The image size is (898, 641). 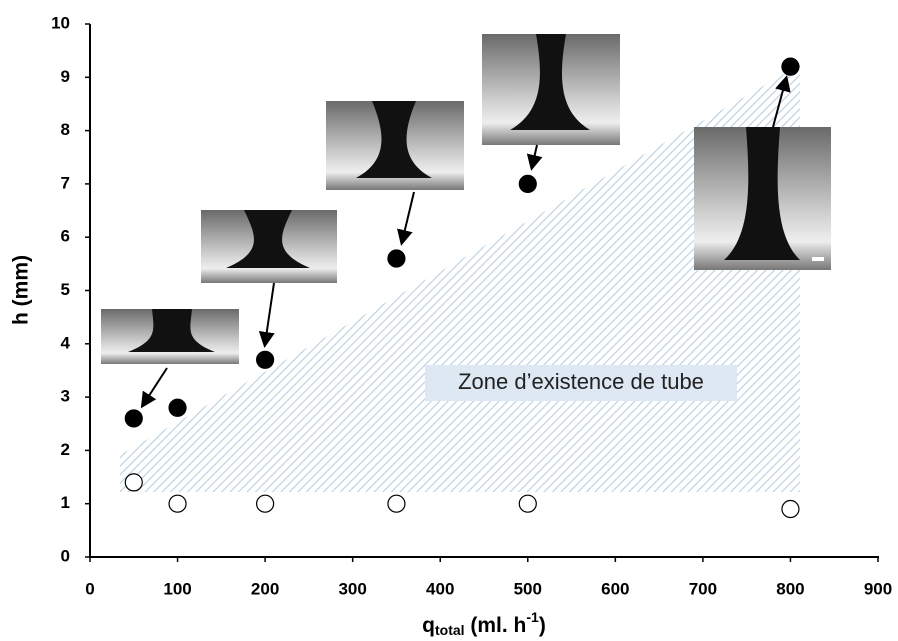 What do you see at coordinates (450, 630) in the screenshot?
I see `x-title-sub: total` at bounding box center [450, 630].